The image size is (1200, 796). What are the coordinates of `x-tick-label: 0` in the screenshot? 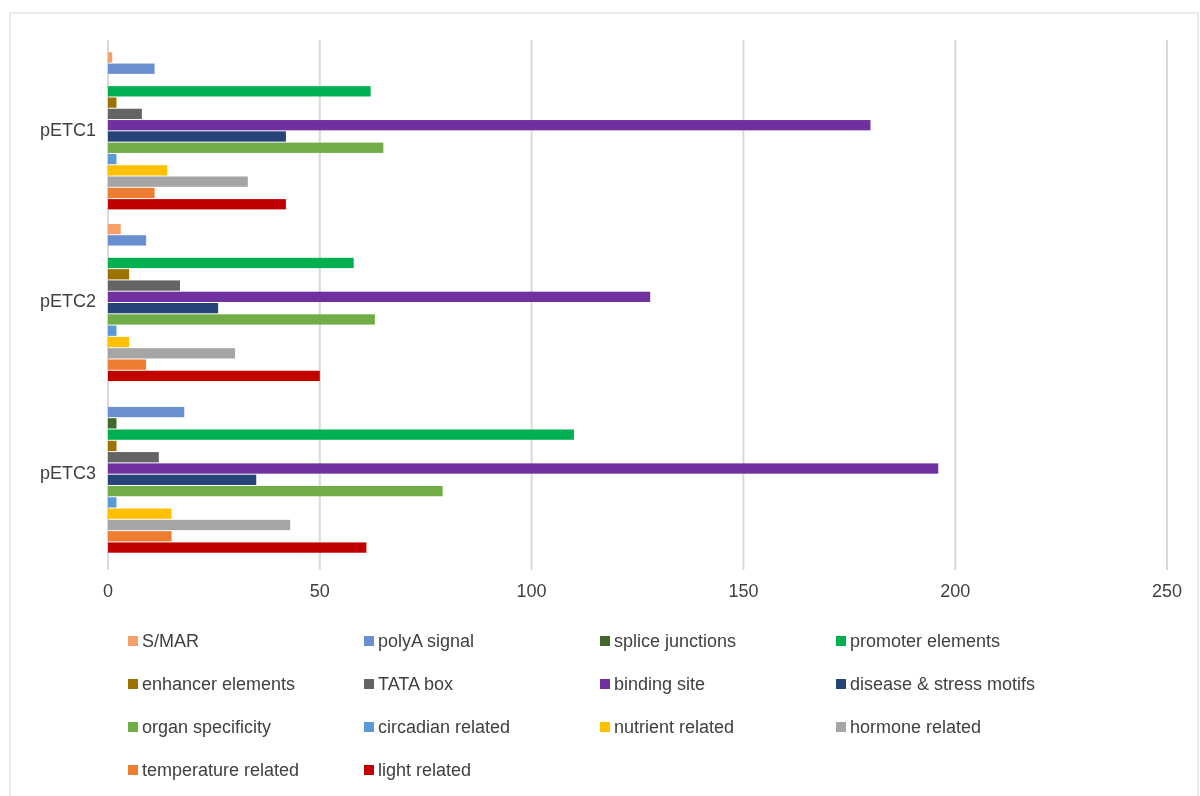 It's located at (108, 591).